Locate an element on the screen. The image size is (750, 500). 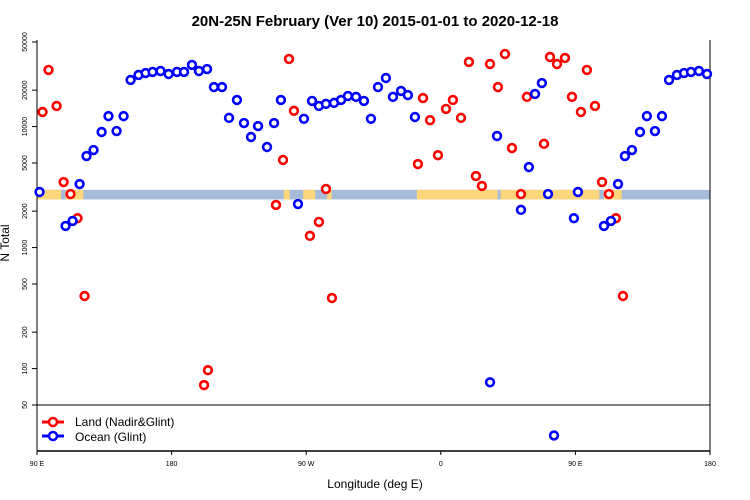
y-tick-label: 100 is located at coordinates (25, 369).